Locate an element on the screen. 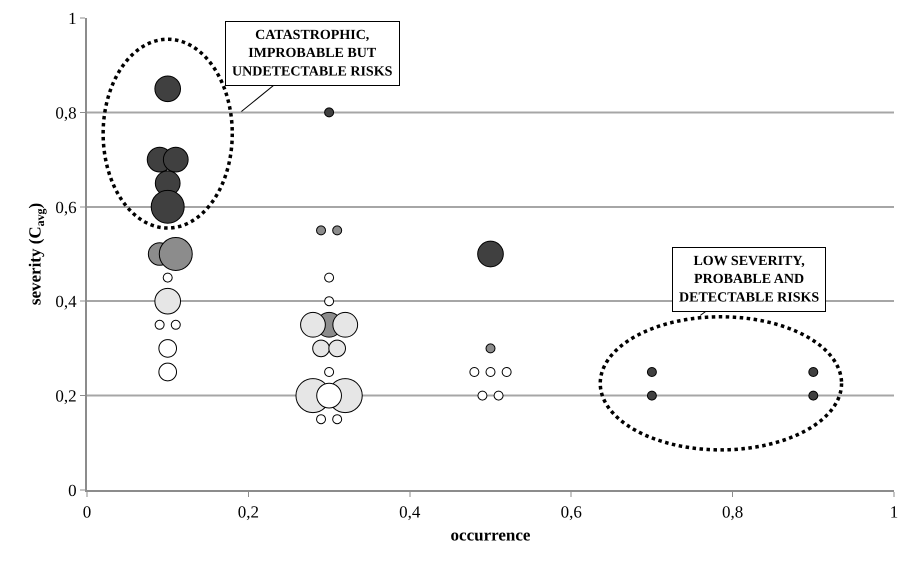 The width and height of the screenshot is (908, 561). y-tick-label: 1 is located at coordinates (72, 18).